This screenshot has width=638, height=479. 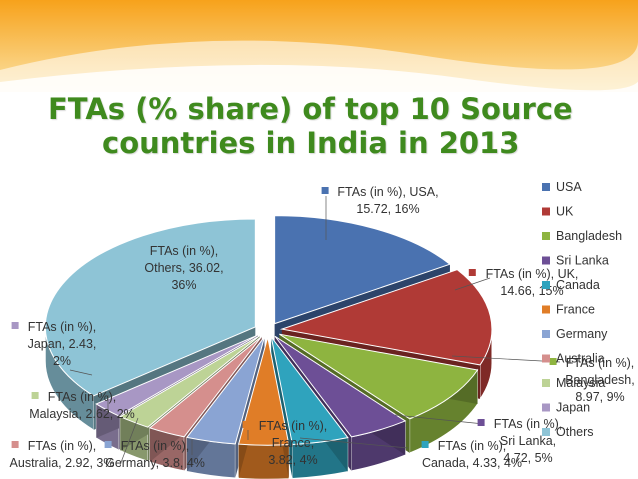 I want to click on legend-swatch-bangladesh, so click(x=546, y=236).